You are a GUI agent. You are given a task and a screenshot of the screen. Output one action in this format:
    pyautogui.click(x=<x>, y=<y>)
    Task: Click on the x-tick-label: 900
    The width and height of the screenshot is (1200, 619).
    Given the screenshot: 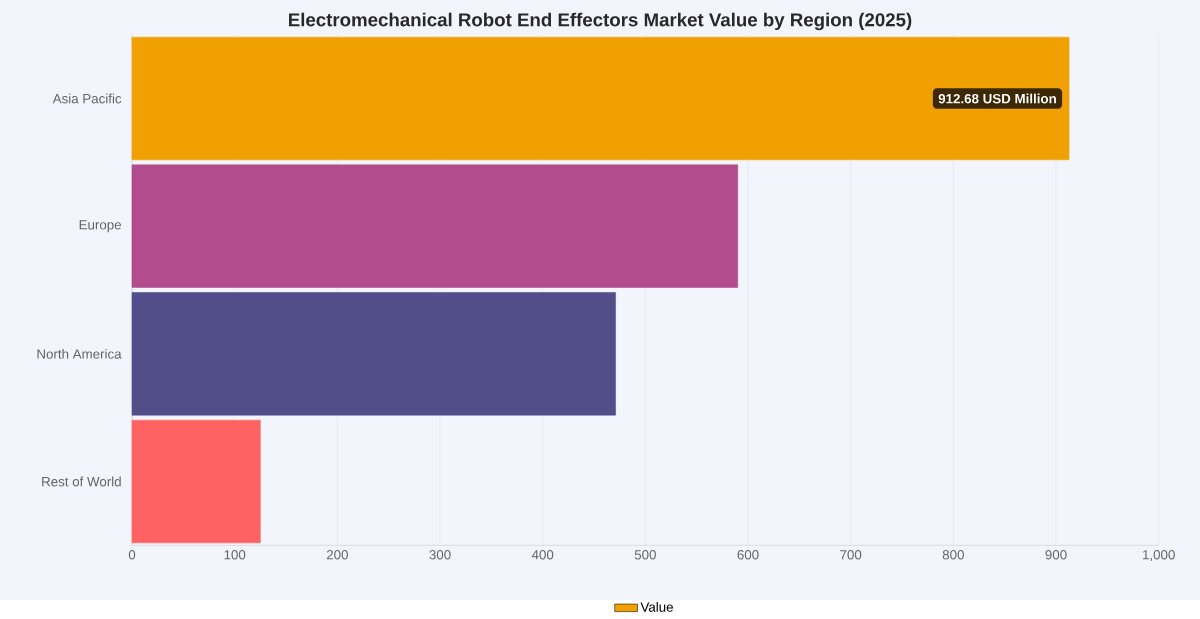 What is the action you would take?
    pyautogui.click(x=1056, y=555)
    